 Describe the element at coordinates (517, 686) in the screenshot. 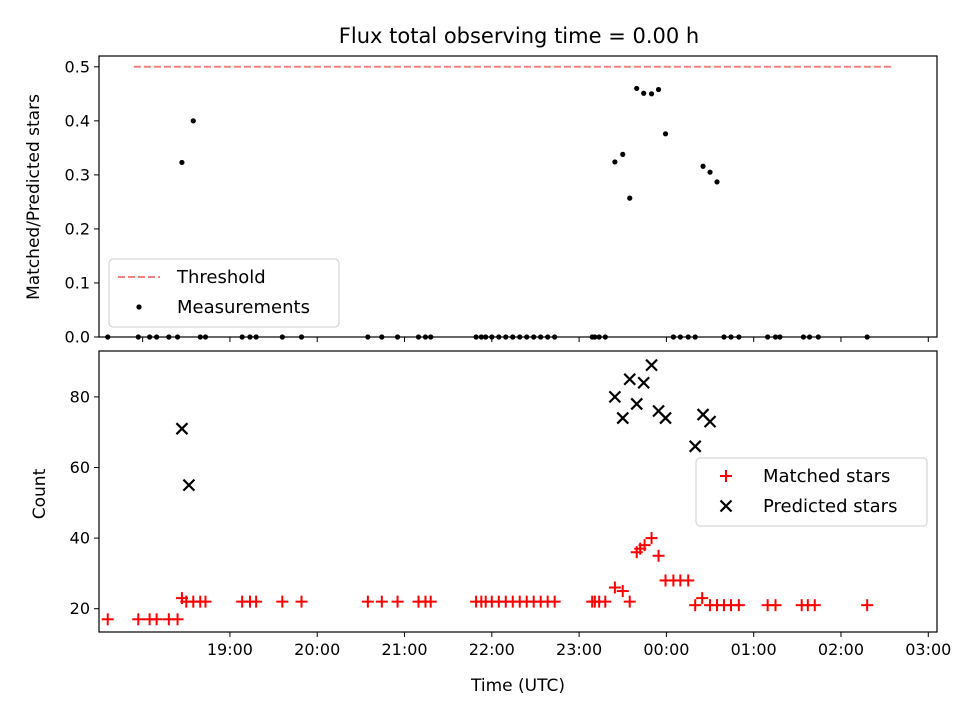

I see `x-axis-label: Time (UTC)` at that location.